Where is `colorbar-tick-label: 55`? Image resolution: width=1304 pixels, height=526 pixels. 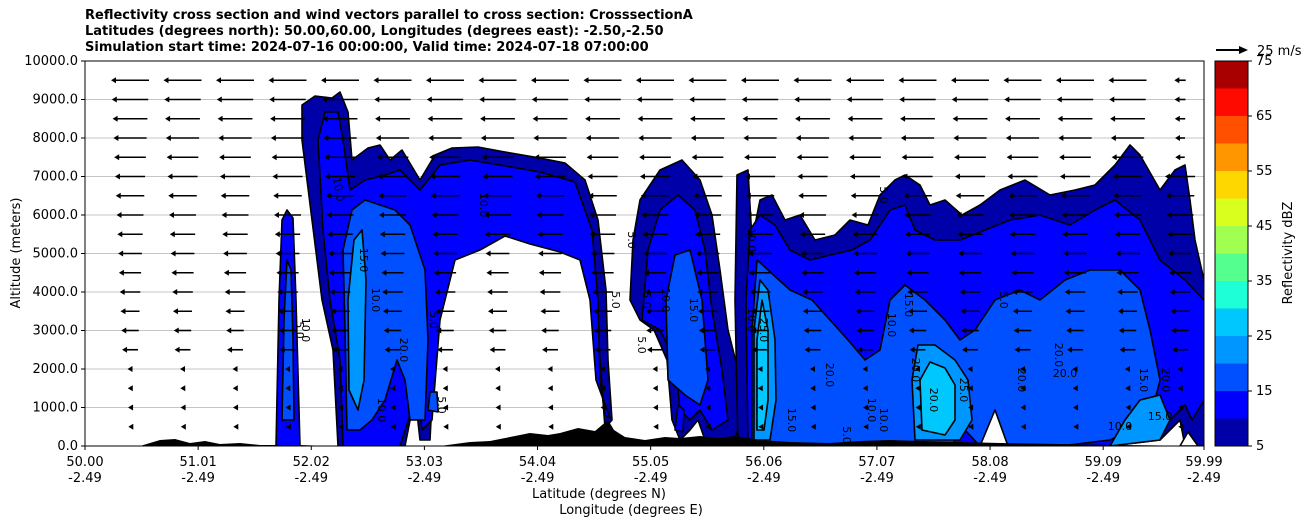 colorbar-tick-label: 55 is located at coordinates (1264, 171).